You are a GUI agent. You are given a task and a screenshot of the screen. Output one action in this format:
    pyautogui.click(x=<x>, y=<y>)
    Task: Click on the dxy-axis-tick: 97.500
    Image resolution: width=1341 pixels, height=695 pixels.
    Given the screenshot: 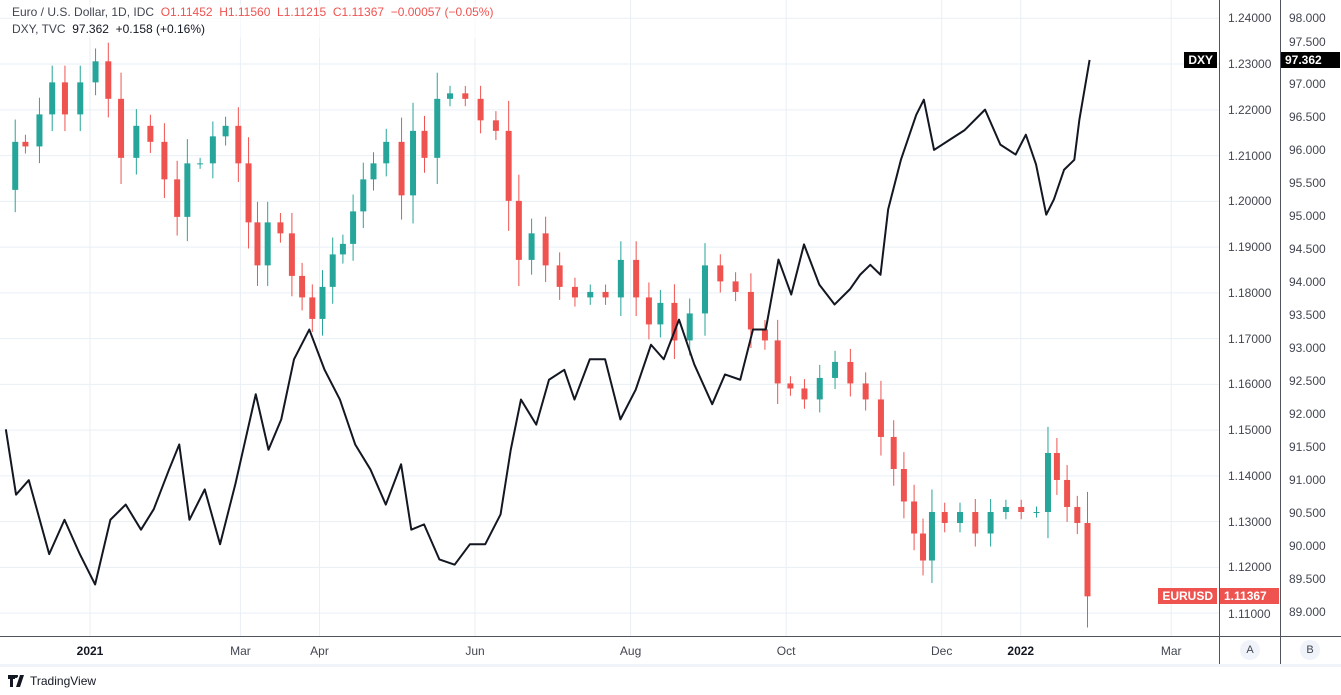 What is the action you would take?
    pyautogui.click(x=1307, y=41)
    